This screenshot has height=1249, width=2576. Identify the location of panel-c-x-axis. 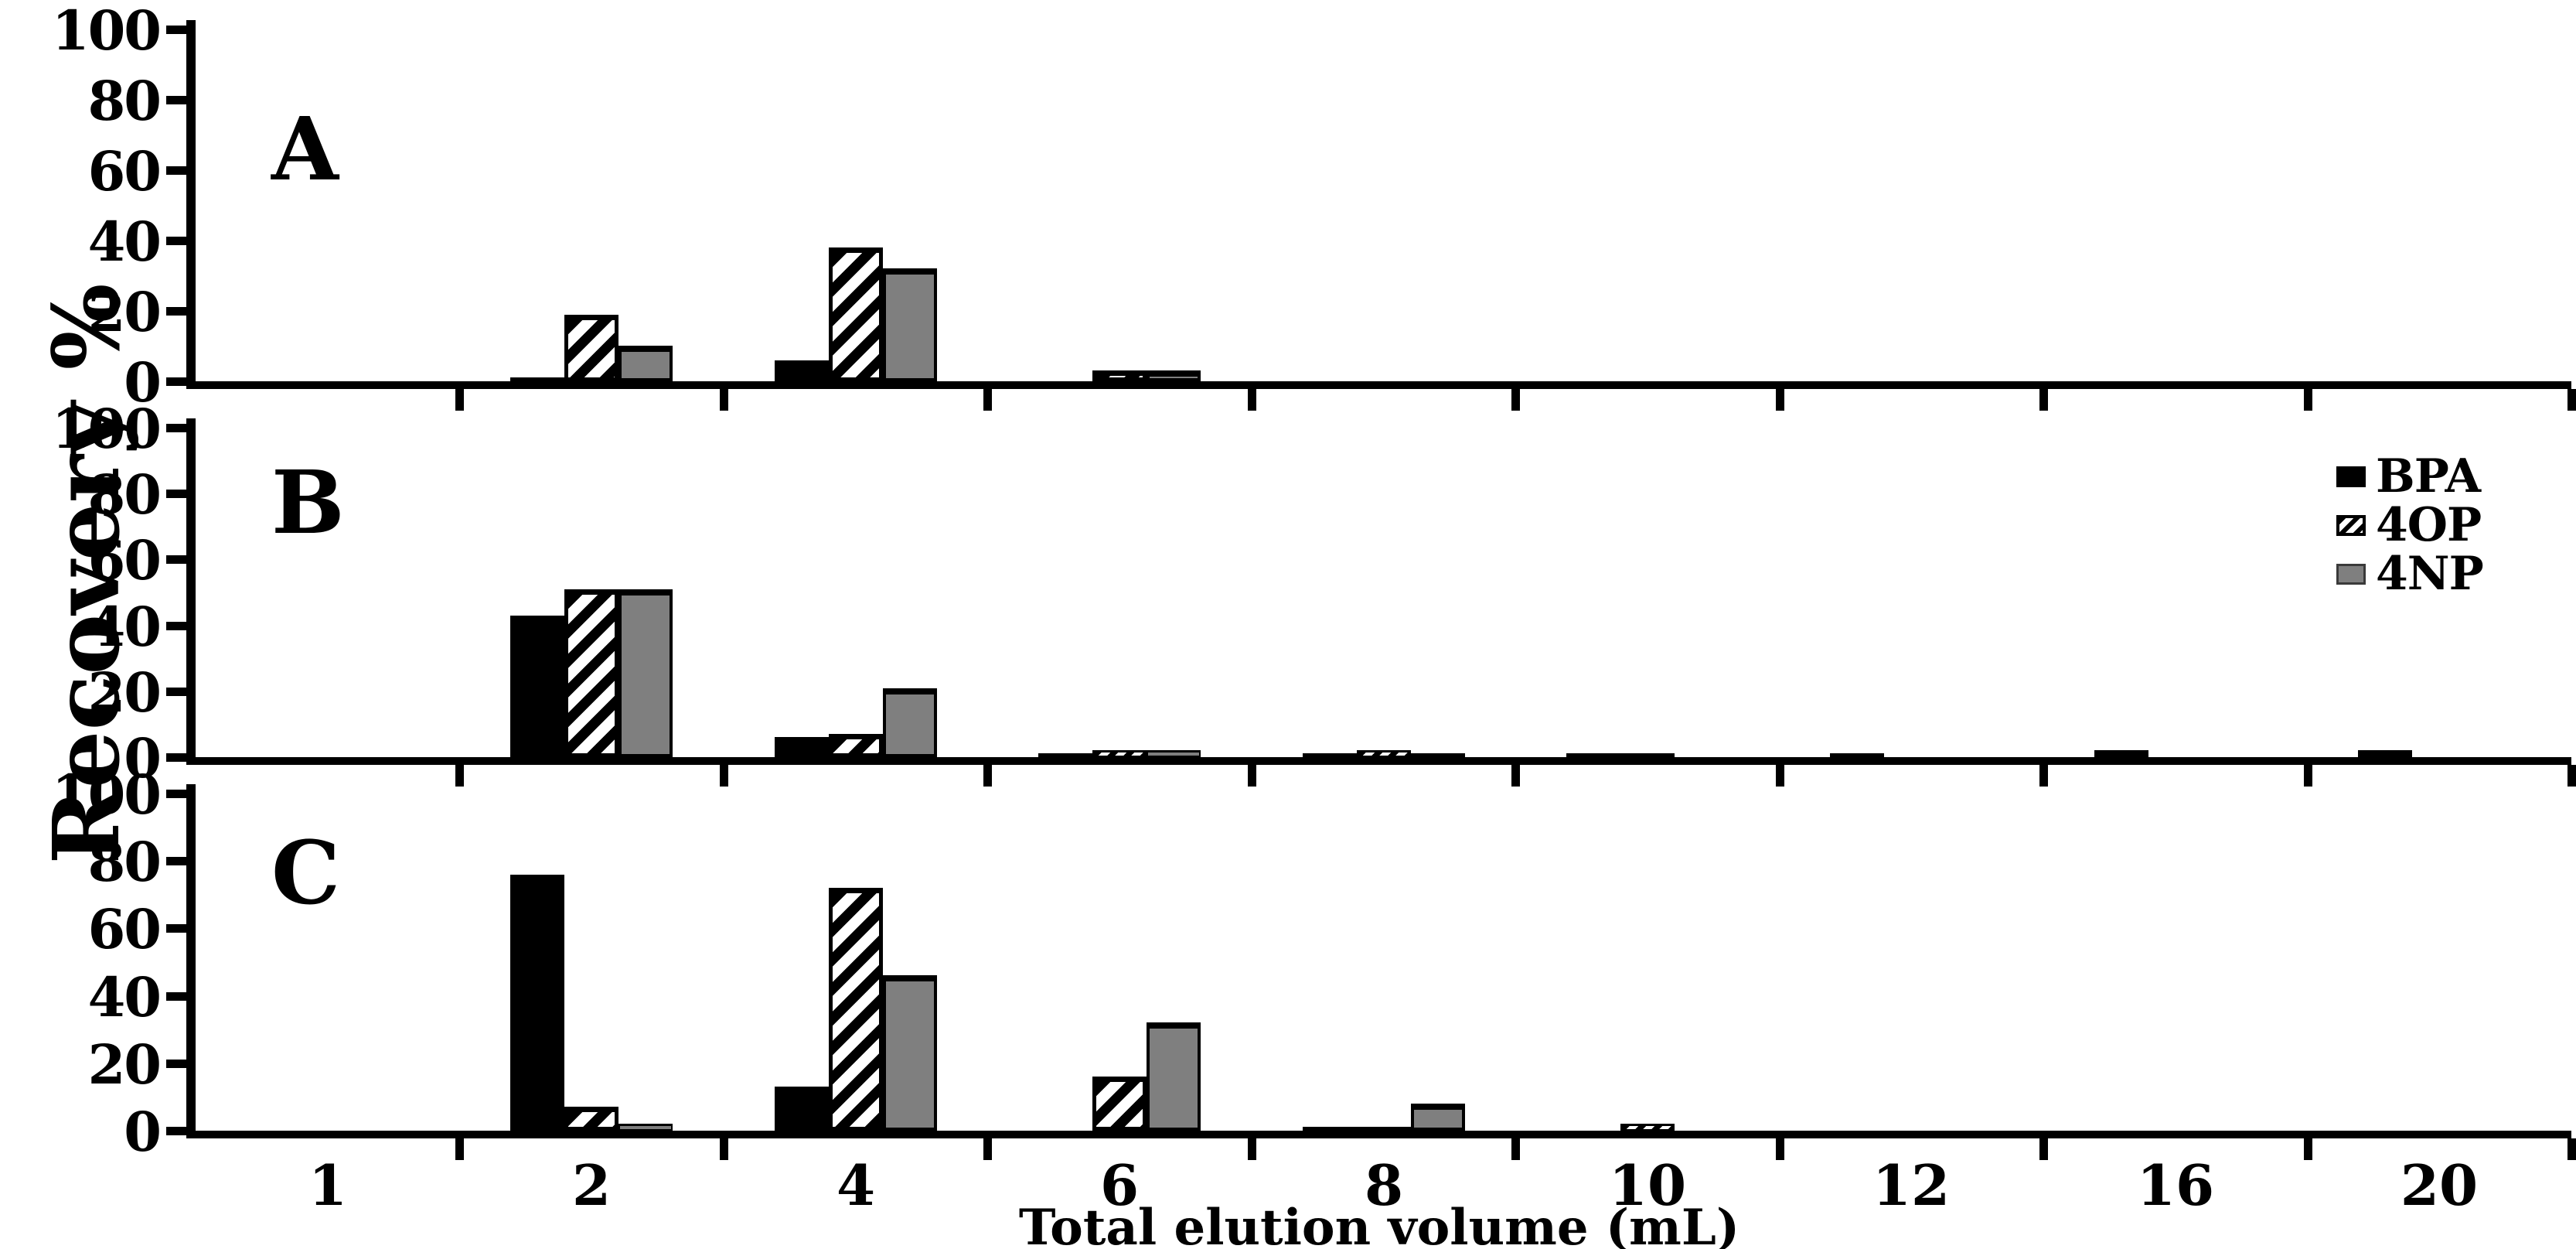
(1378, 1134).